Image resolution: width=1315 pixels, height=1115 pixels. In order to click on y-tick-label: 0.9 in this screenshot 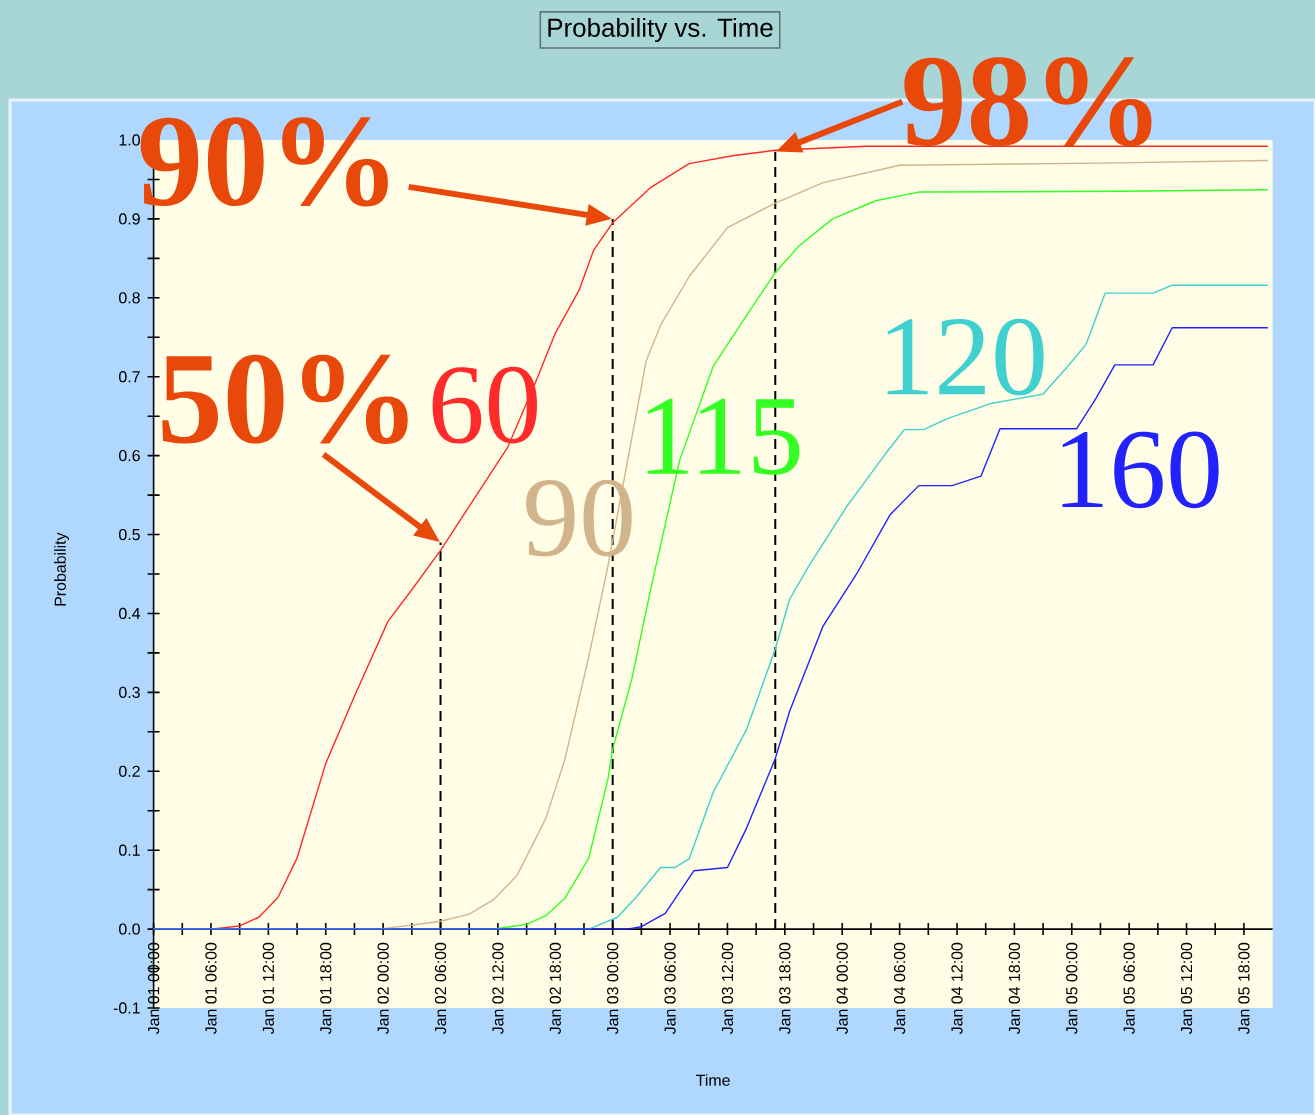, I will do `click(129, 219)`.